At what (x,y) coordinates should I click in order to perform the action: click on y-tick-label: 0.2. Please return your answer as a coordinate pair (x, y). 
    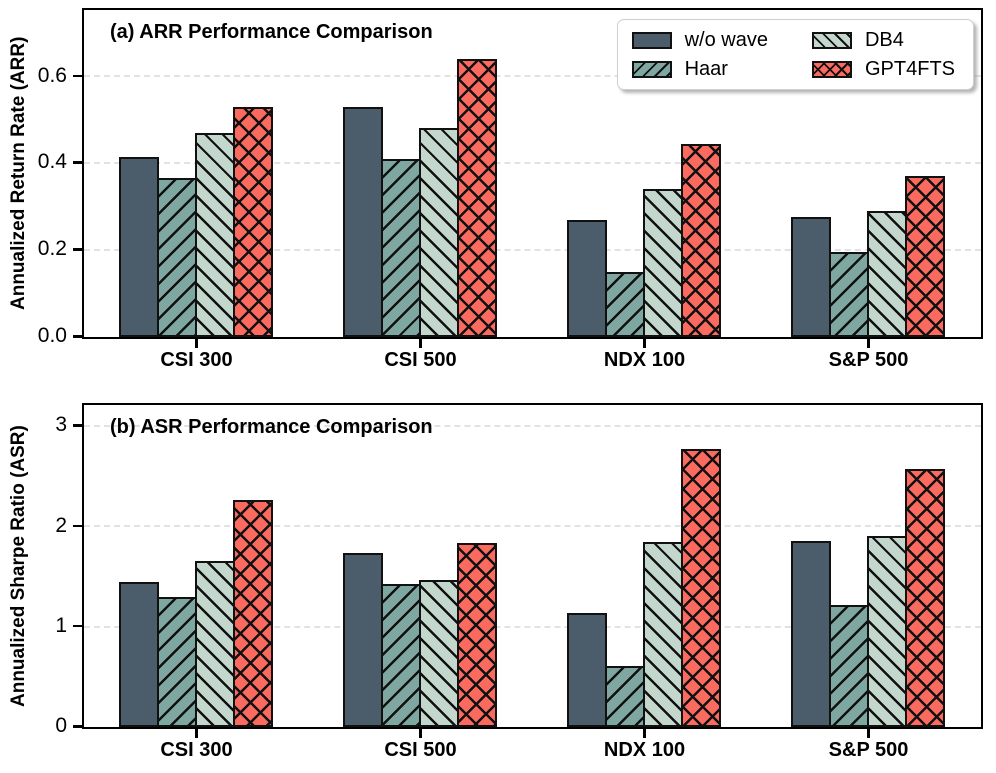
    Looking at the image, I should click on (52, 249).